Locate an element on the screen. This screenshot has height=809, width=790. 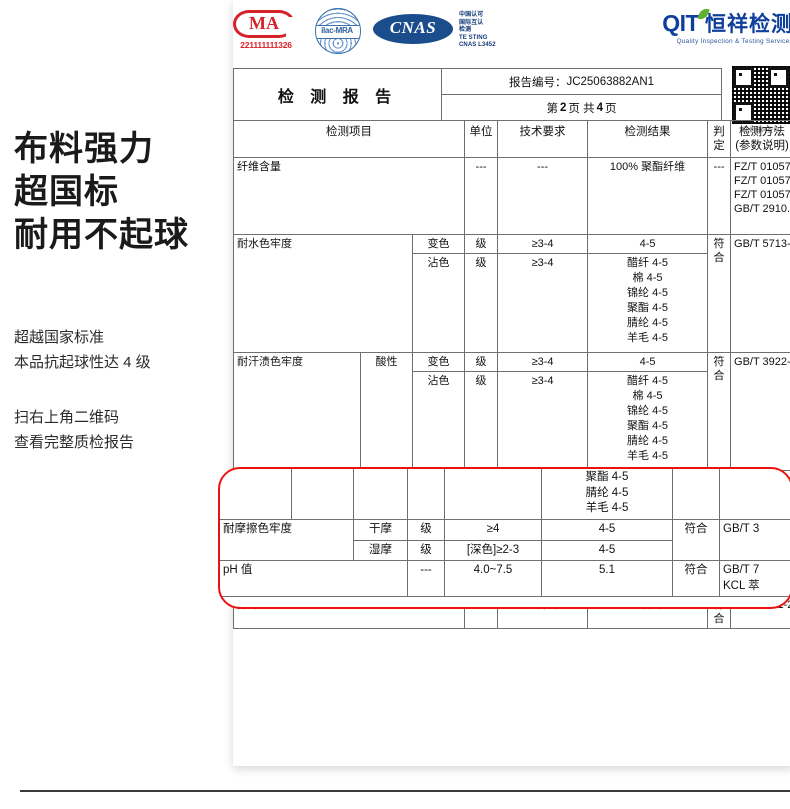
method-line: FZ/T 01057.4-2007, is located at coordinates (762, 195).